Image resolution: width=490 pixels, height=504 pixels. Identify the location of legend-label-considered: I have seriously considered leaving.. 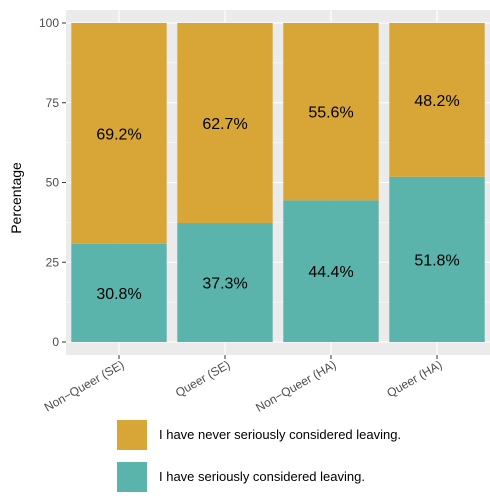
(262, 476).